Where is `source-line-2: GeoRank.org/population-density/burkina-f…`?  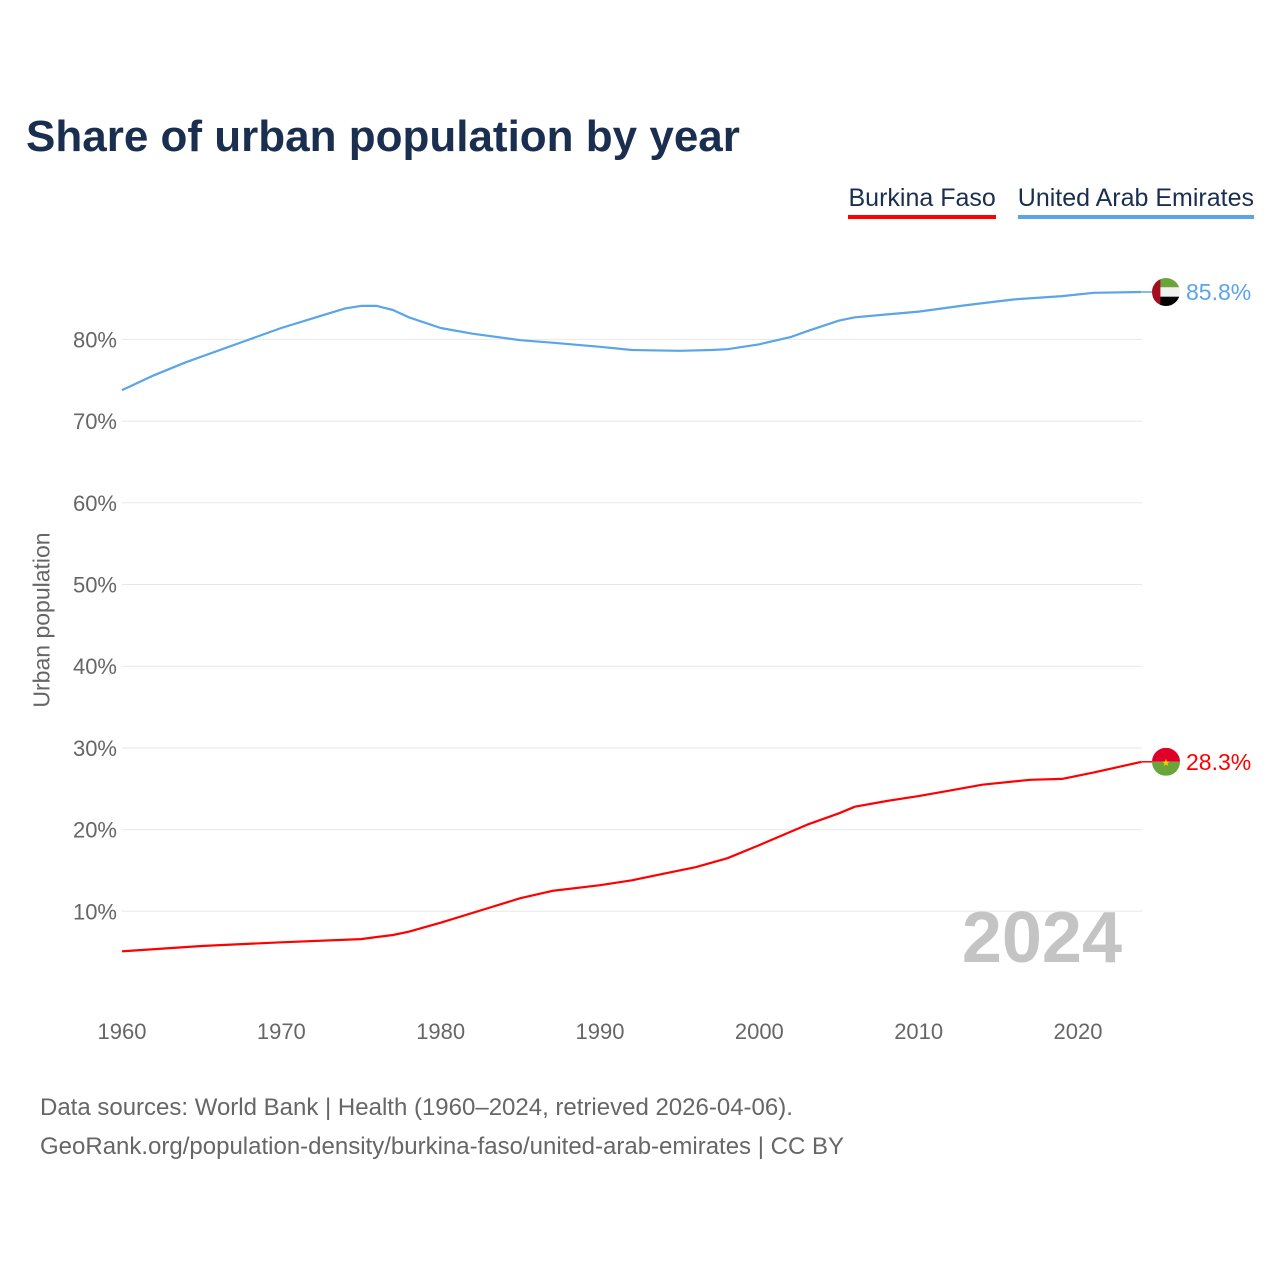
source-line-2: GeoRank.org/population-density/burkina-f… is located at coordinates (442, 1146).